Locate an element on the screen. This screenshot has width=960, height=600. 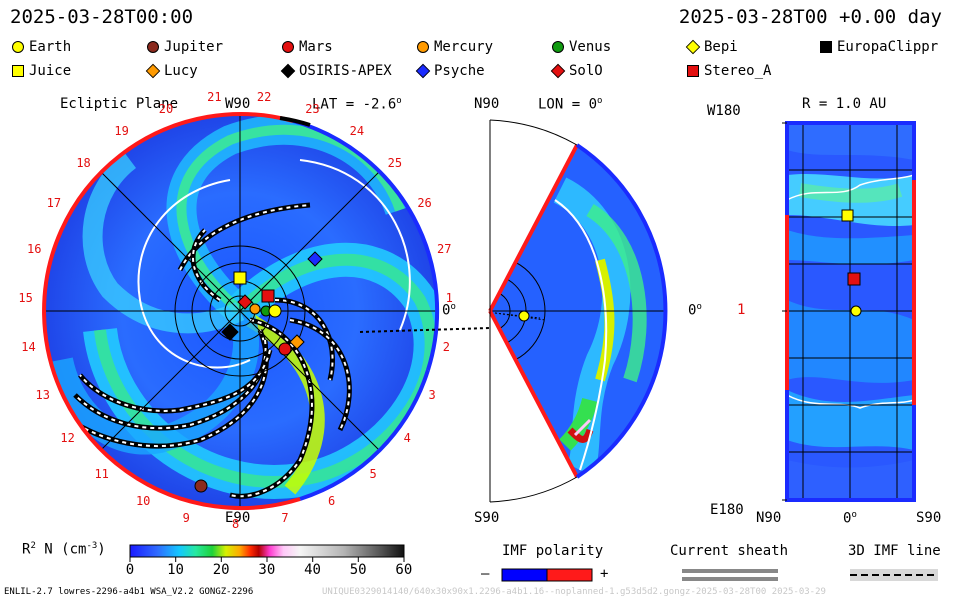
day-number-label: 1 is located at coordinates (449, 297).